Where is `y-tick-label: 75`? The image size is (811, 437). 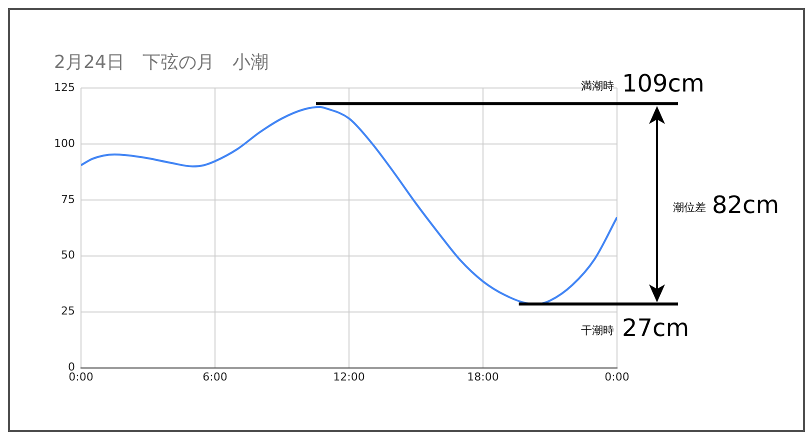
y-tick-label: 75 is located at coordinates (67, 199).